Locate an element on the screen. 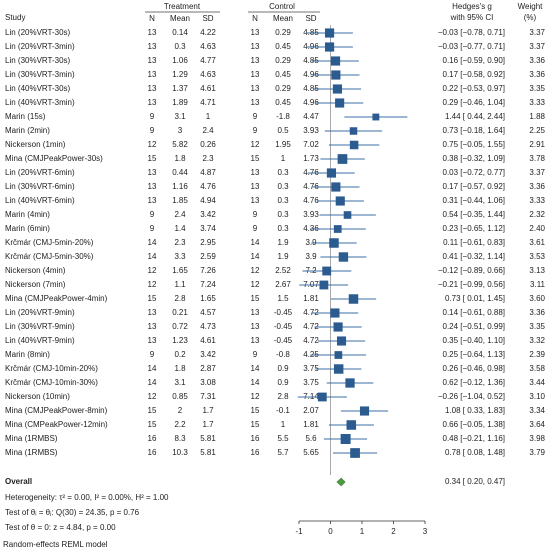 The width and height of the screenshot is (550, 556). control-cell: 0.29 is located at coordinates (283, 88).